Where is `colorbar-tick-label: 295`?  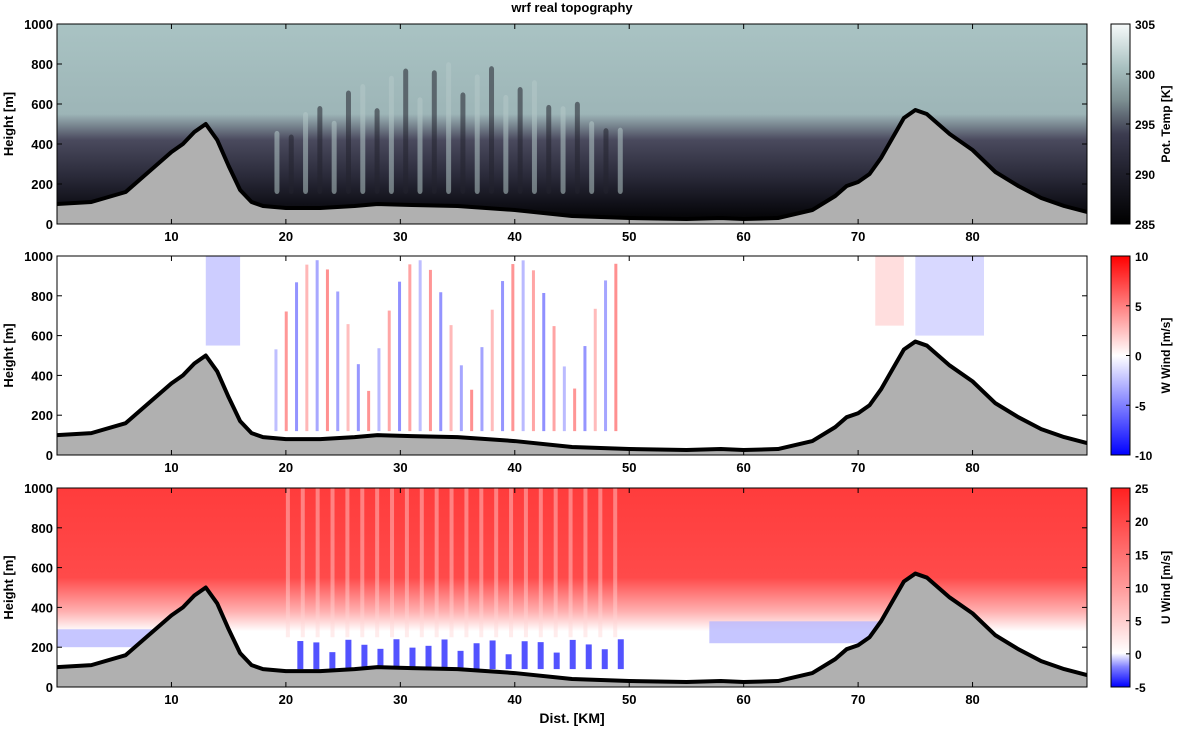
colorbar-tick-label: 295 is located at coordinates (1145, 125).